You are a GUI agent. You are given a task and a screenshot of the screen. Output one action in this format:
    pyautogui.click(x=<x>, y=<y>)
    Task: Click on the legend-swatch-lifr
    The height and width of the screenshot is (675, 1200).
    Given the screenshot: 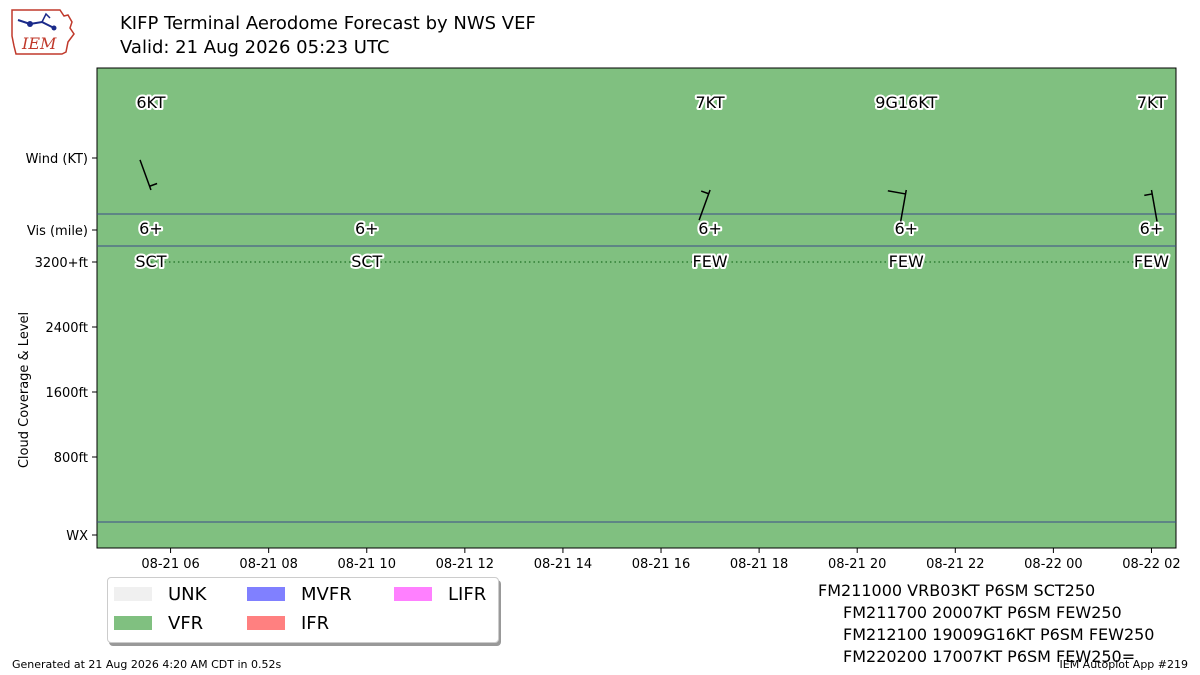 What is the action you would take?
    pyautogui.click(x=413, y=594)
    